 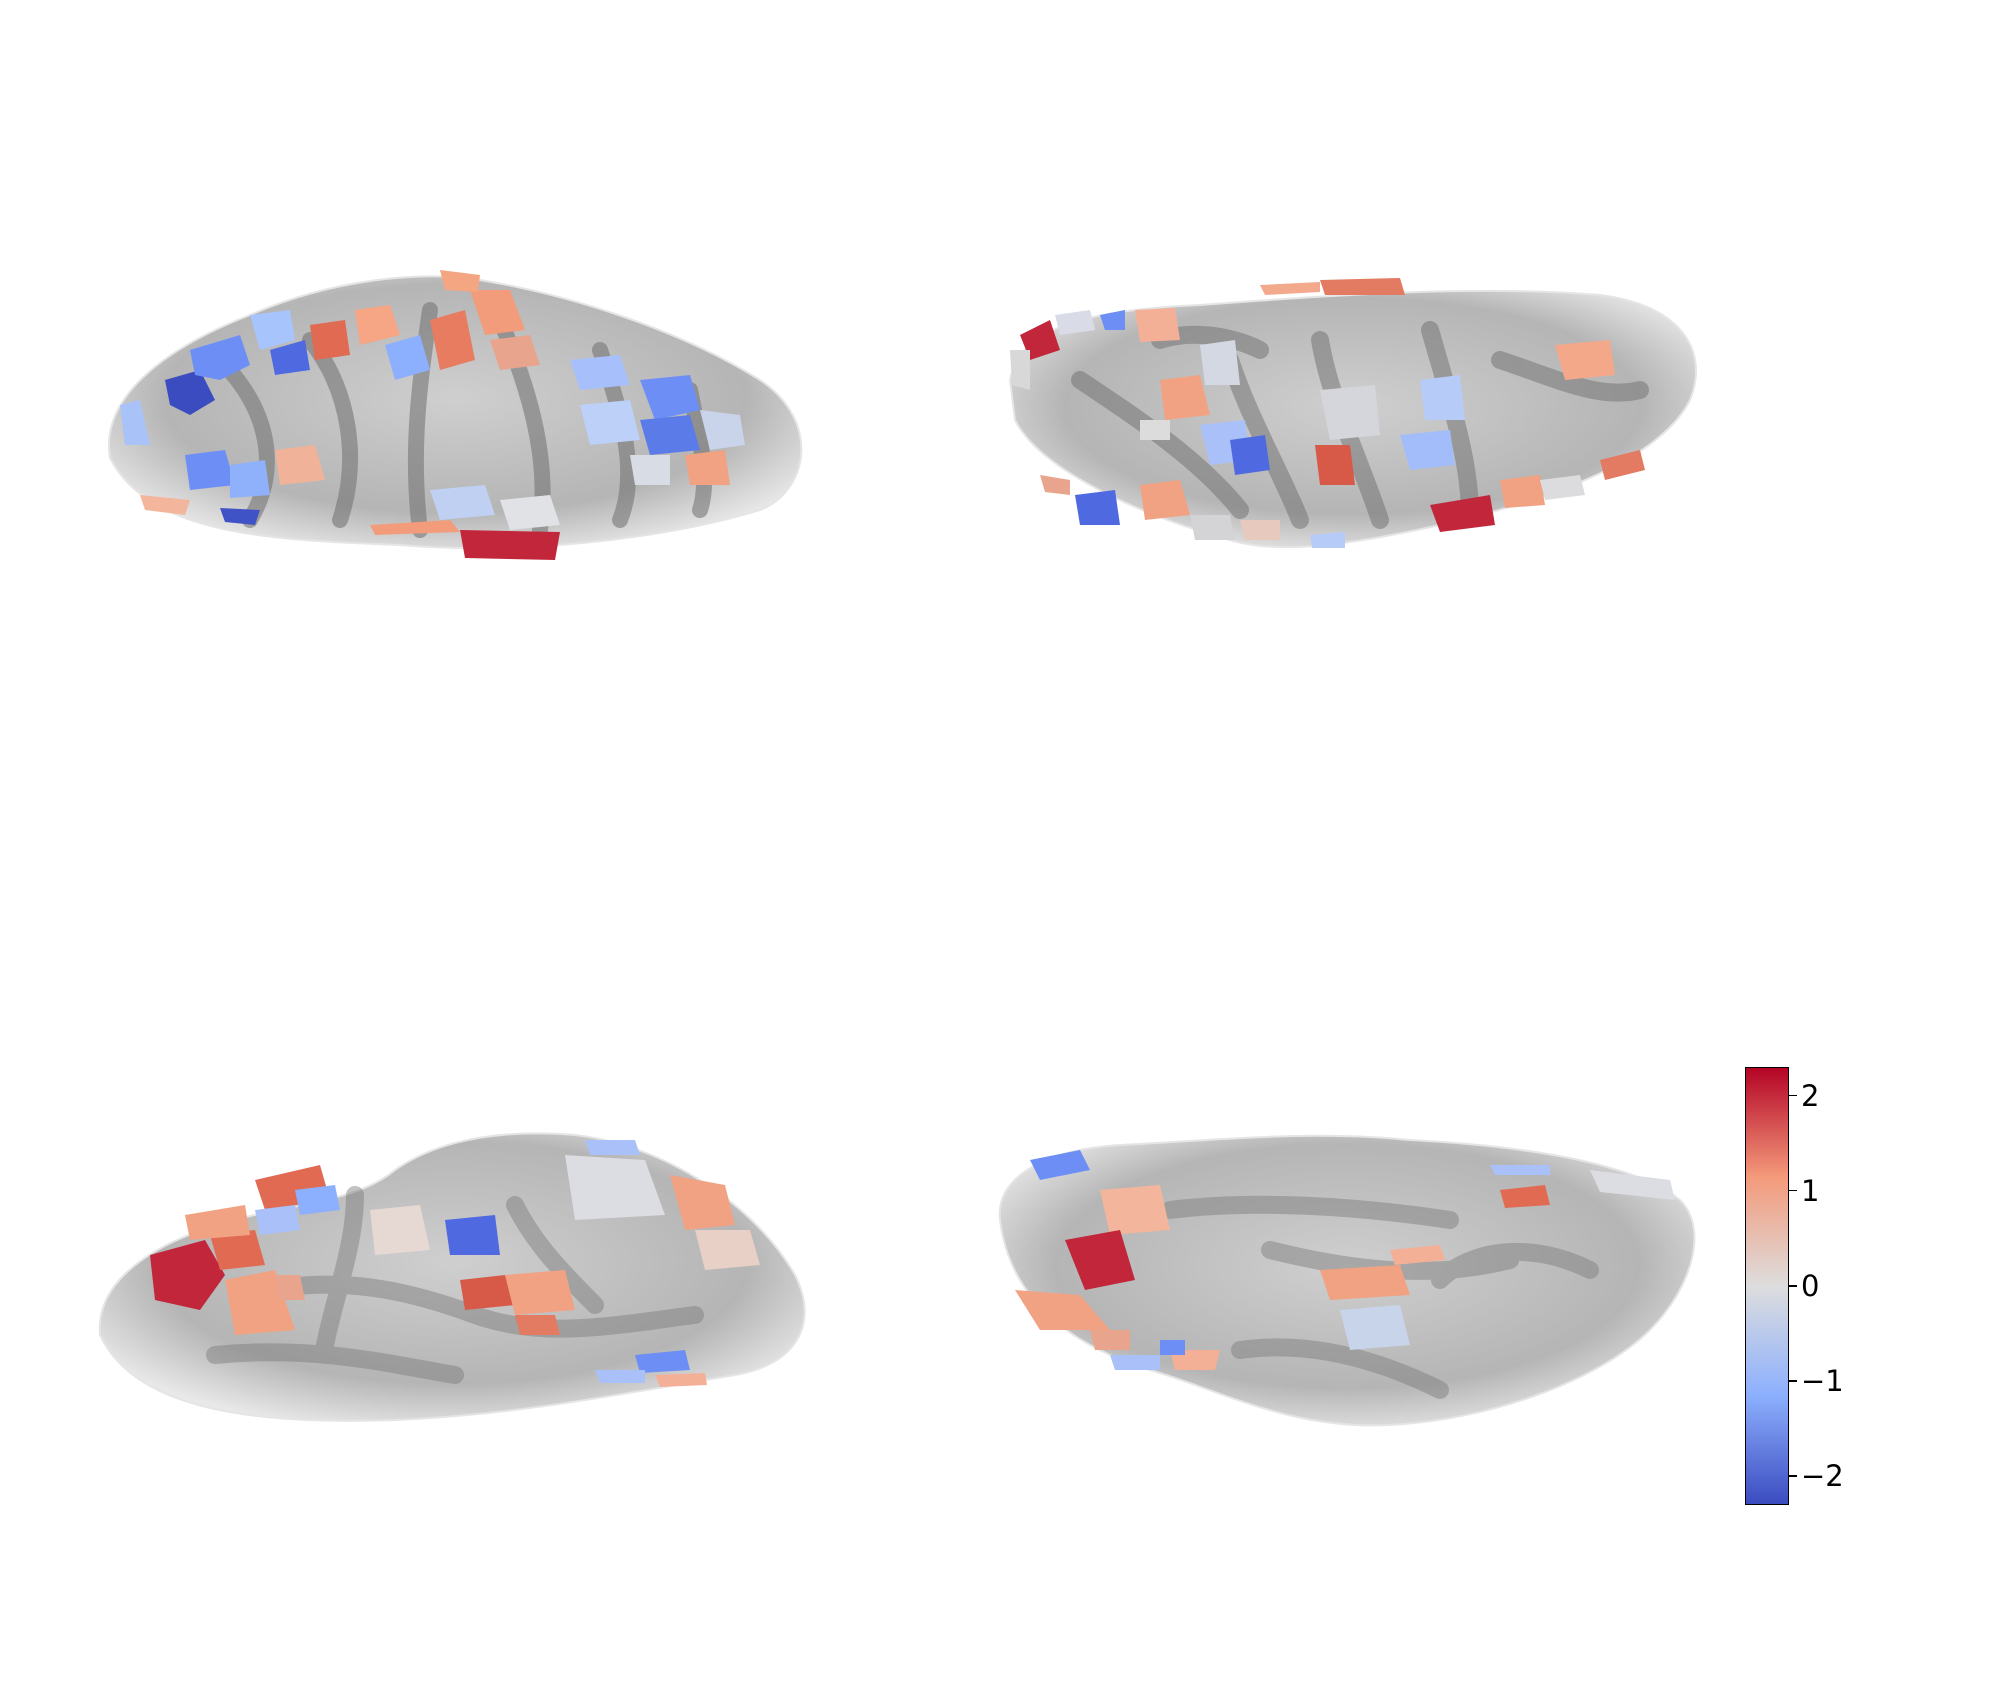 What do you see at coordinates (455, 415) in the screenshot?
I see `brain-surface-top-left` at bounding box center [455, 415].